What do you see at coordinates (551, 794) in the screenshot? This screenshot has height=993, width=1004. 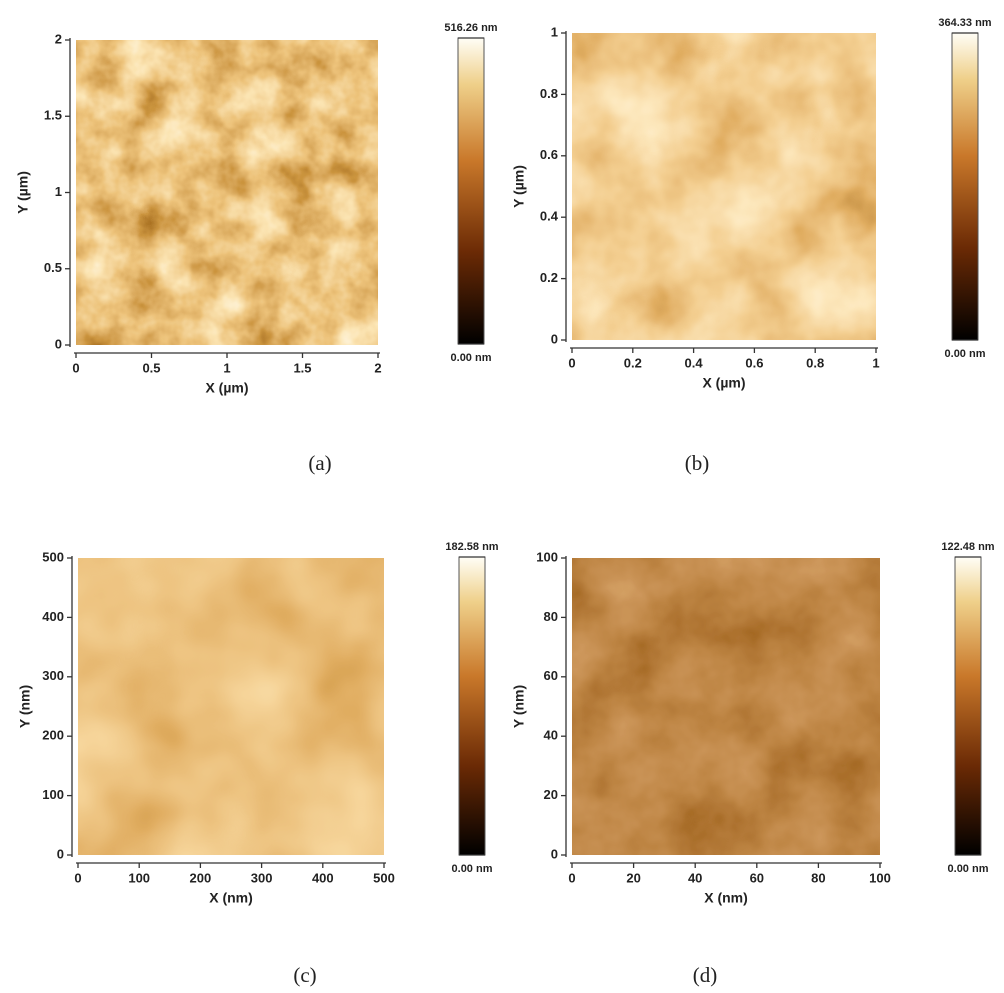 I see `y-tick-label: 20` at bounding box center [551, 794].